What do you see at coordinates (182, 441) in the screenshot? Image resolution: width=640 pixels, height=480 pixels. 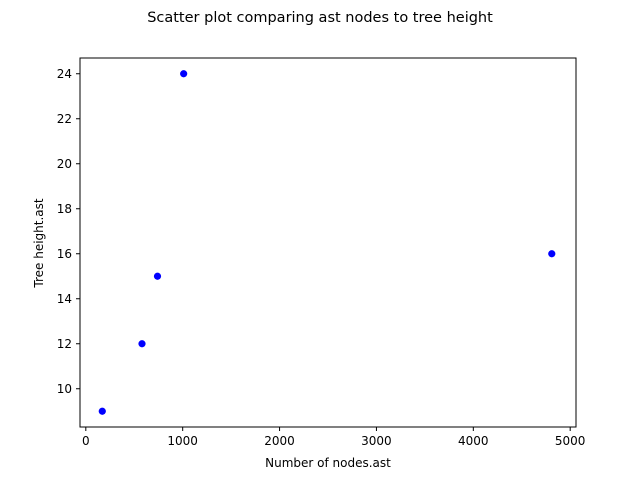 I see `x-tick-label: 1000` at bounding box center [182, 441].